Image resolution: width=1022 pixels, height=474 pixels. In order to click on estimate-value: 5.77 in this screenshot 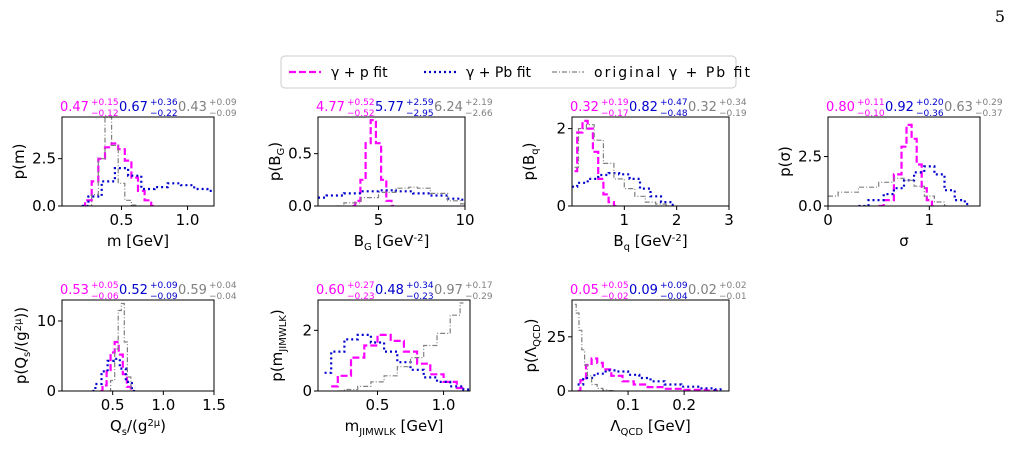, I will do `click(389, 107)`.